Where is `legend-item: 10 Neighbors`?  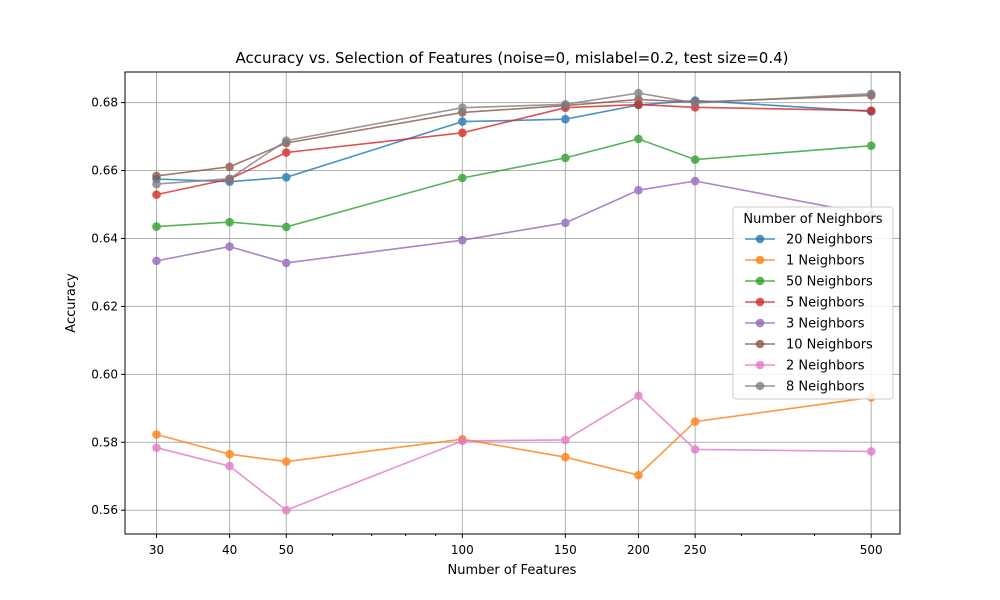
legend-item: 10 Neighbors is located at coordinates (809, 345).